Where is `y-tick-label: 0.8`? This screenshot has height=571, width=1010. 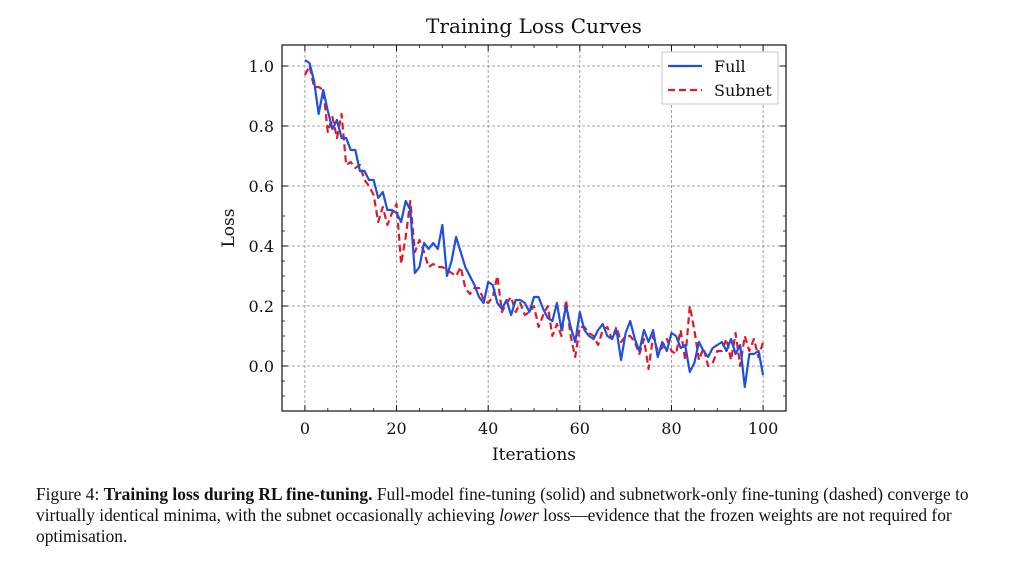
y-tick-label: 0.8 is located at coordinates (261, 126).